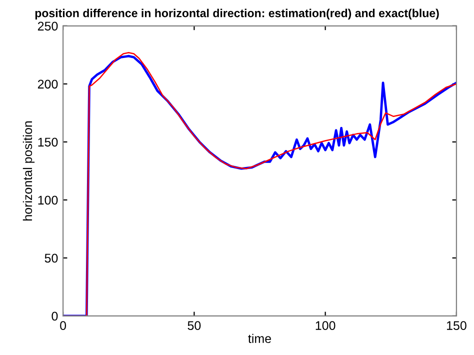 Image resolution: width=474 pixels, height=355 pixels. I want to click on x-tick-label: 100, so click(326, 325).